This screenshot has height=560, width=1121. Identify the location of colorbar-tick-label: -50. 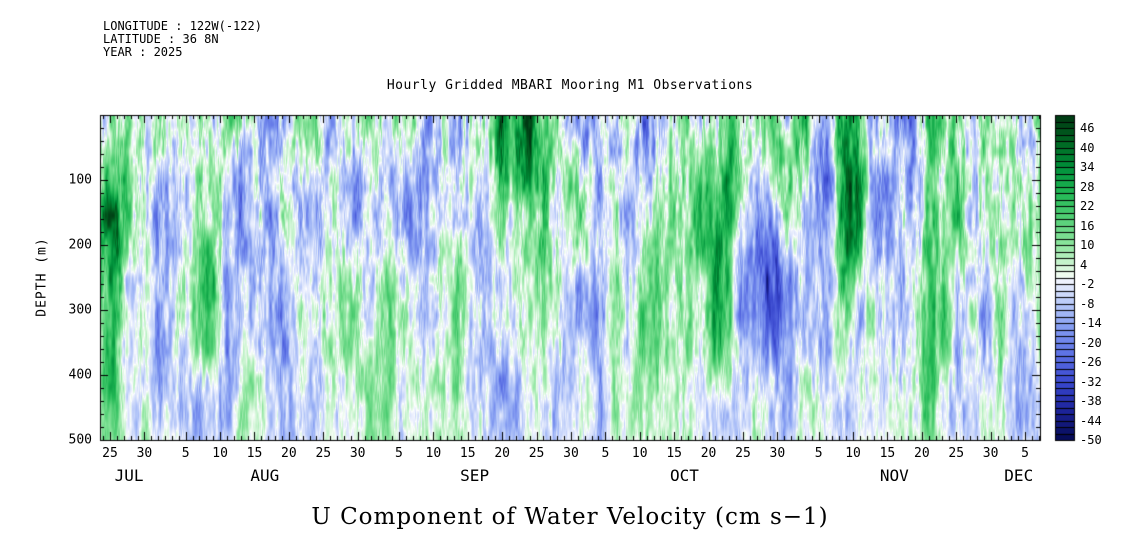
(1091, 440).